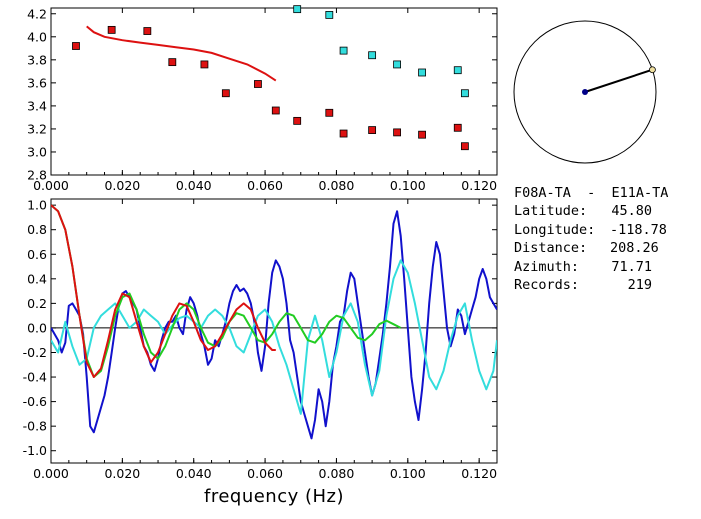 The height and width of the screenshot is (519, 701). Describe the element at coordinates (37, 36) in the screenshot. I see `top-ytick-label: 4.0` at that location.